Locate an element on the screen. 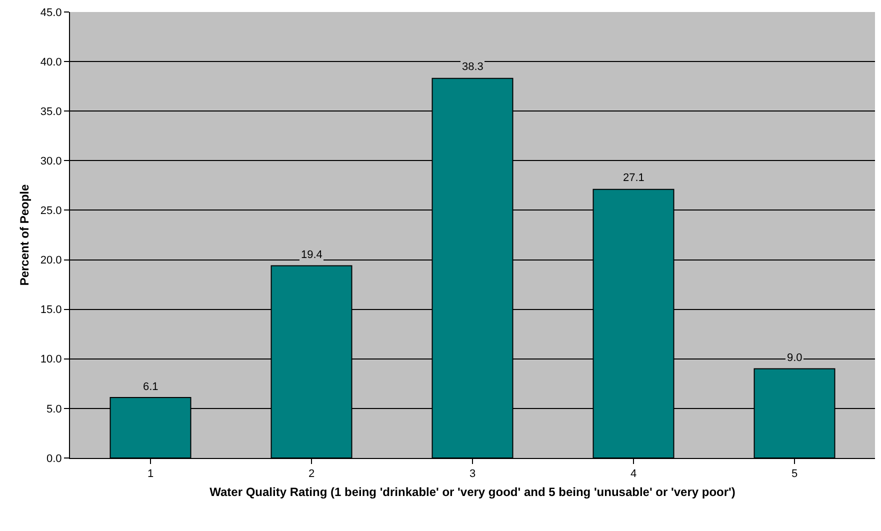 This screenshot has width=881, height=531. y-tick-label: 0.0 is located at coordinates (54, 458).